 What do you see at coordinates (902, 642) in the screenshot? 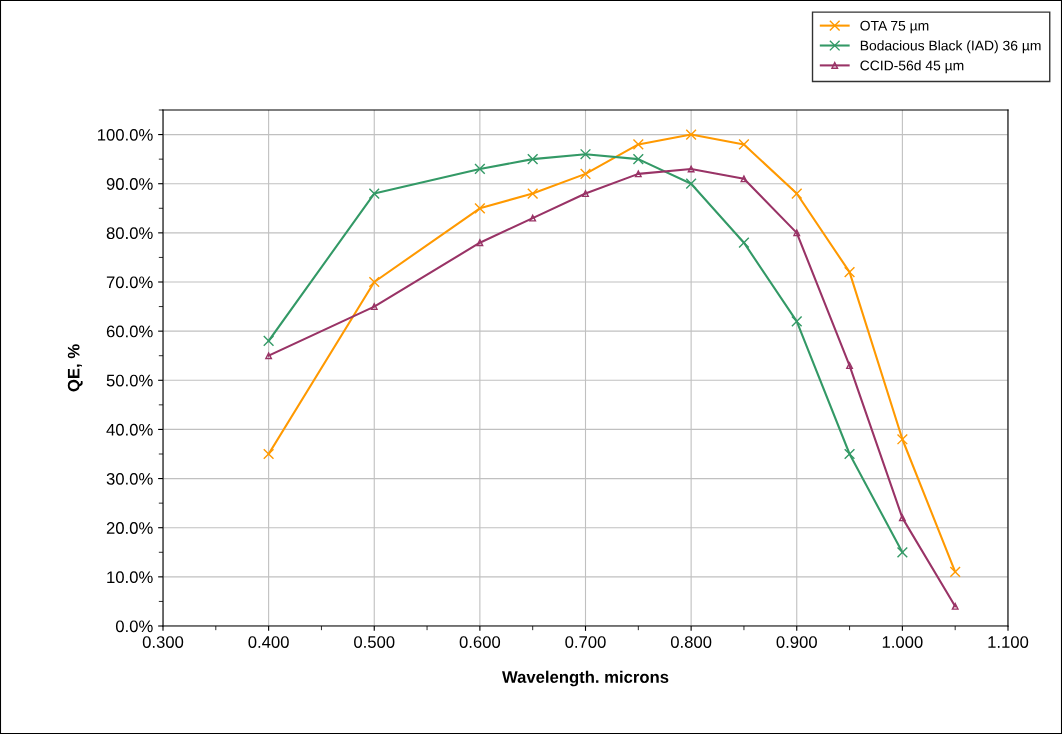
I see `x-tick-label: 1.000` at bounding box center [902, 642].